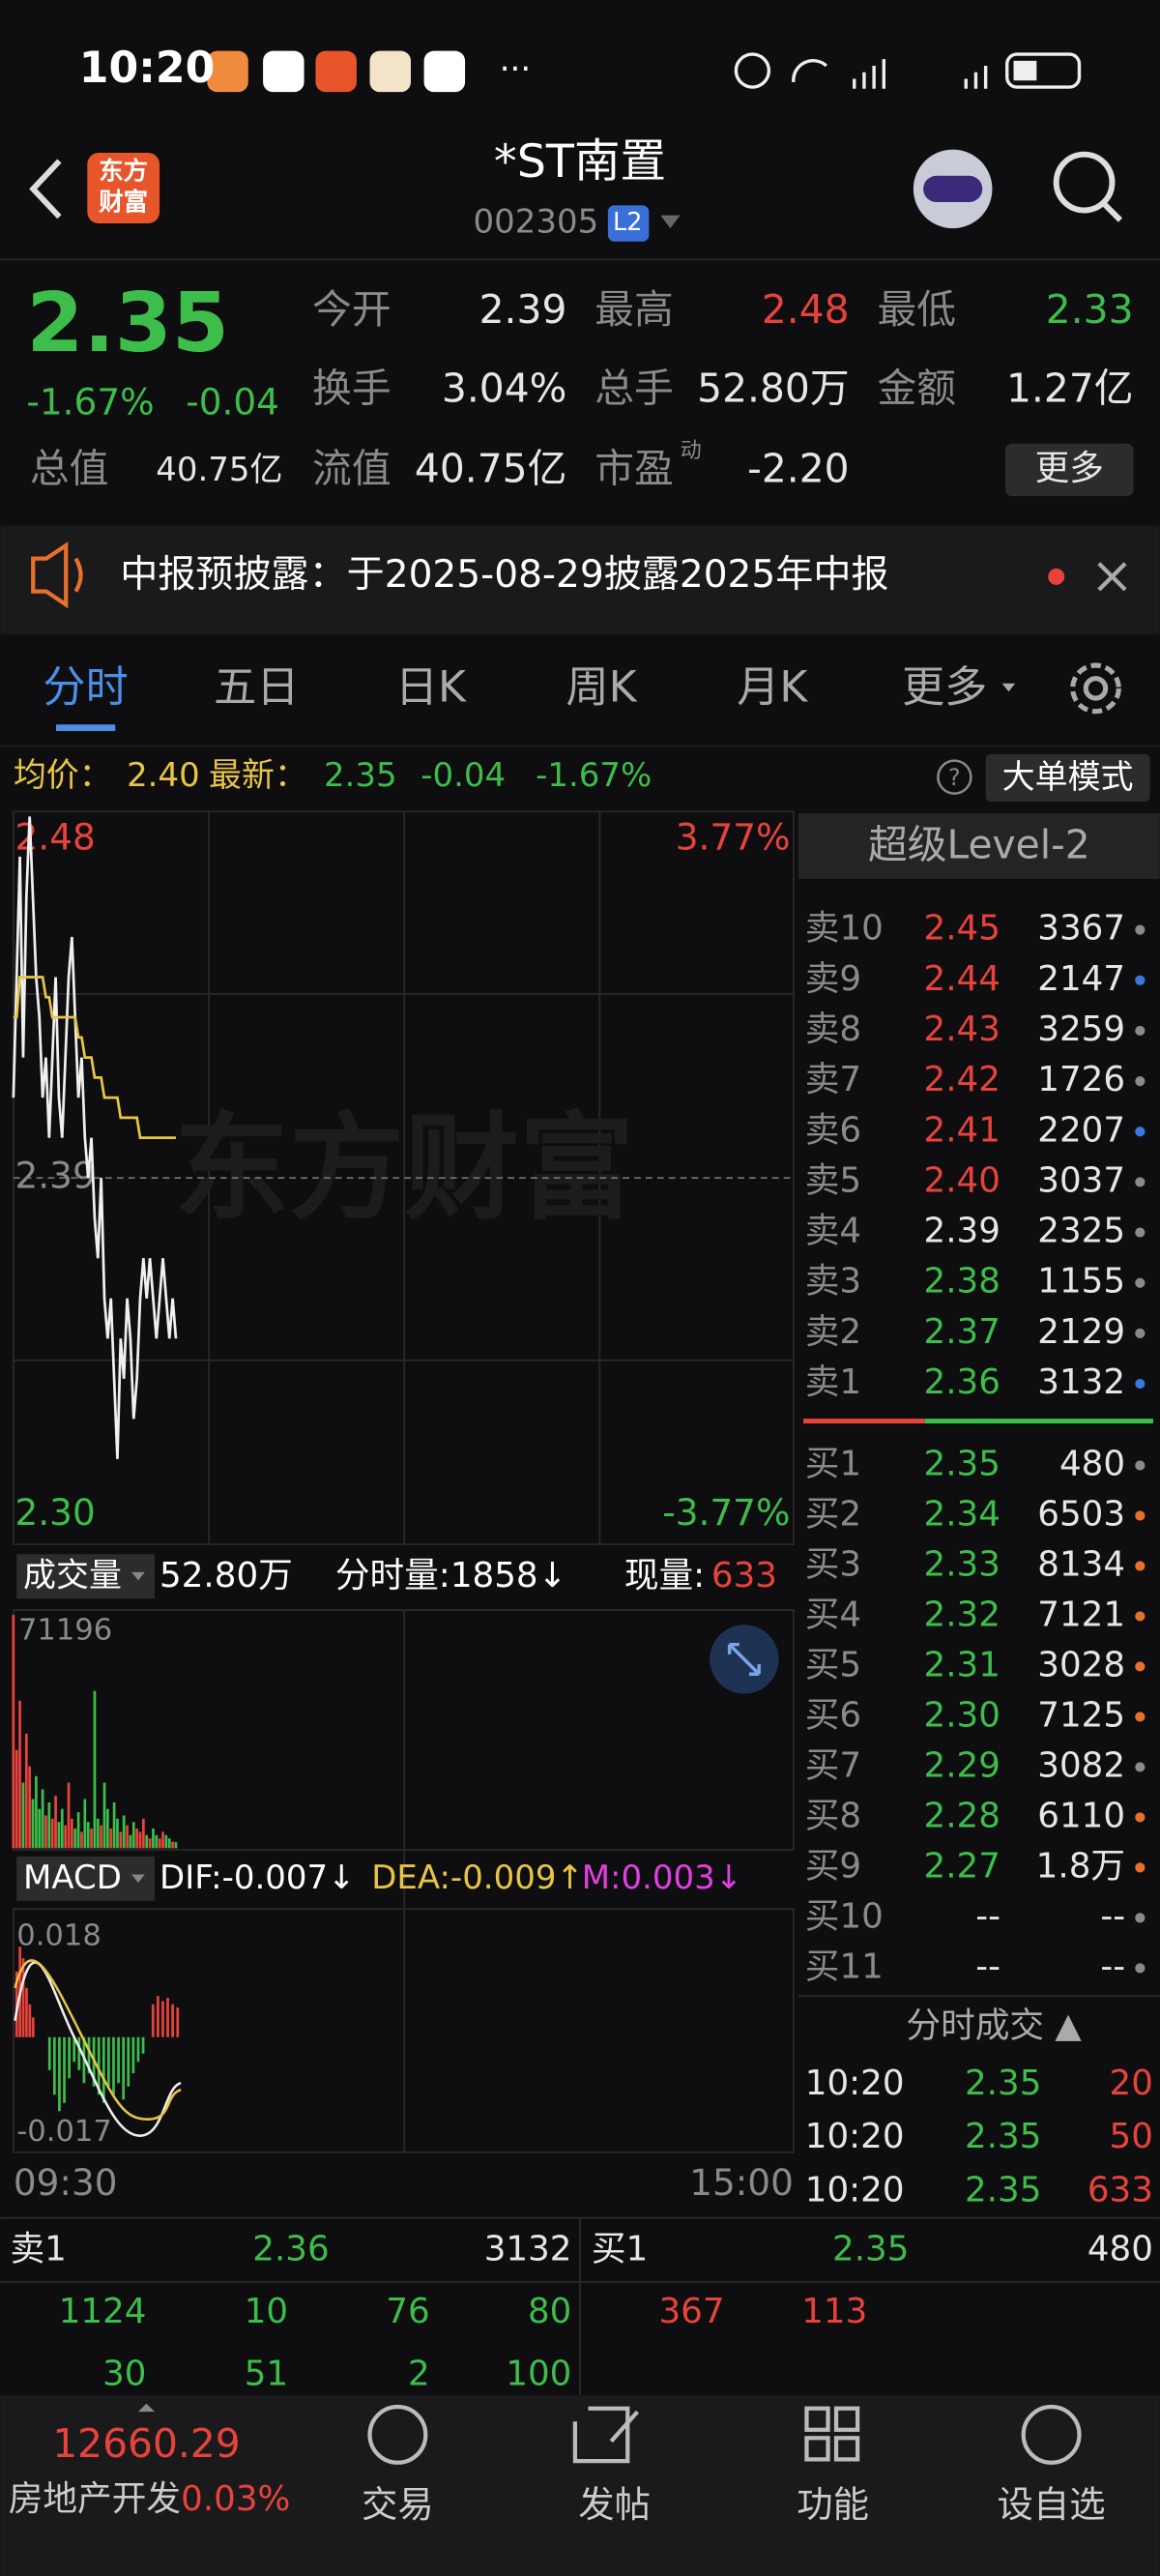 Image resolution: width=1160 pixels, height=2576 pixels. Describe the element at coordinates (1081, 1866) in the screenshot. I see `book-volume: 1.8万` at that location.